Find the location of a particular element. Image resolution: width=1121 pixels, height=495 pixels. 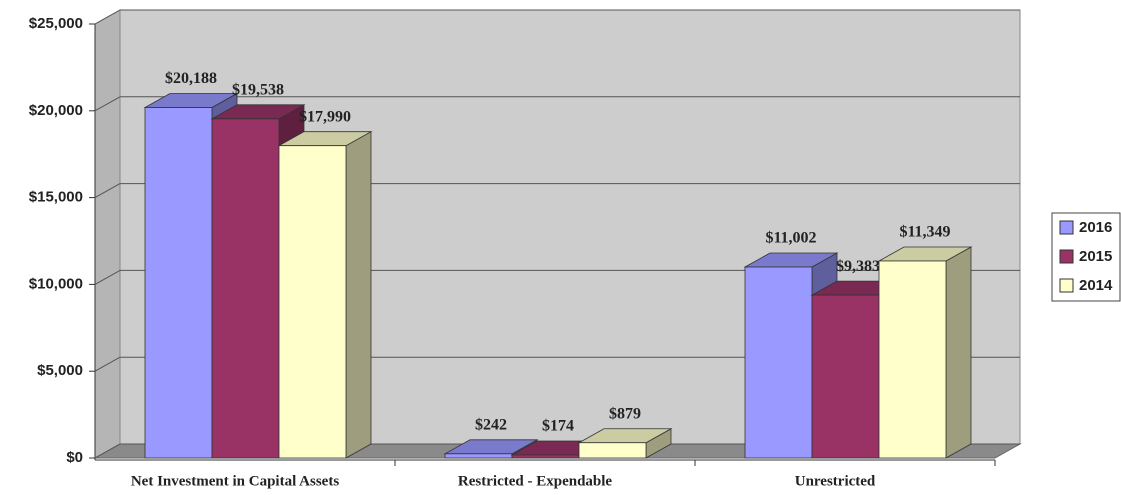

value-label: $9,383 is located at coordinates (858, 266).